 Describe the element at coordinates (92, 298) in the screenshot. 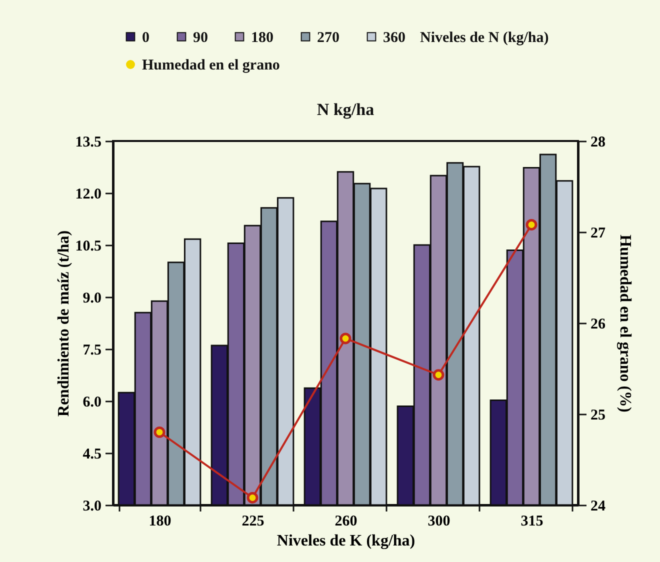

I see `y-tick-label: 9.0` at that location.